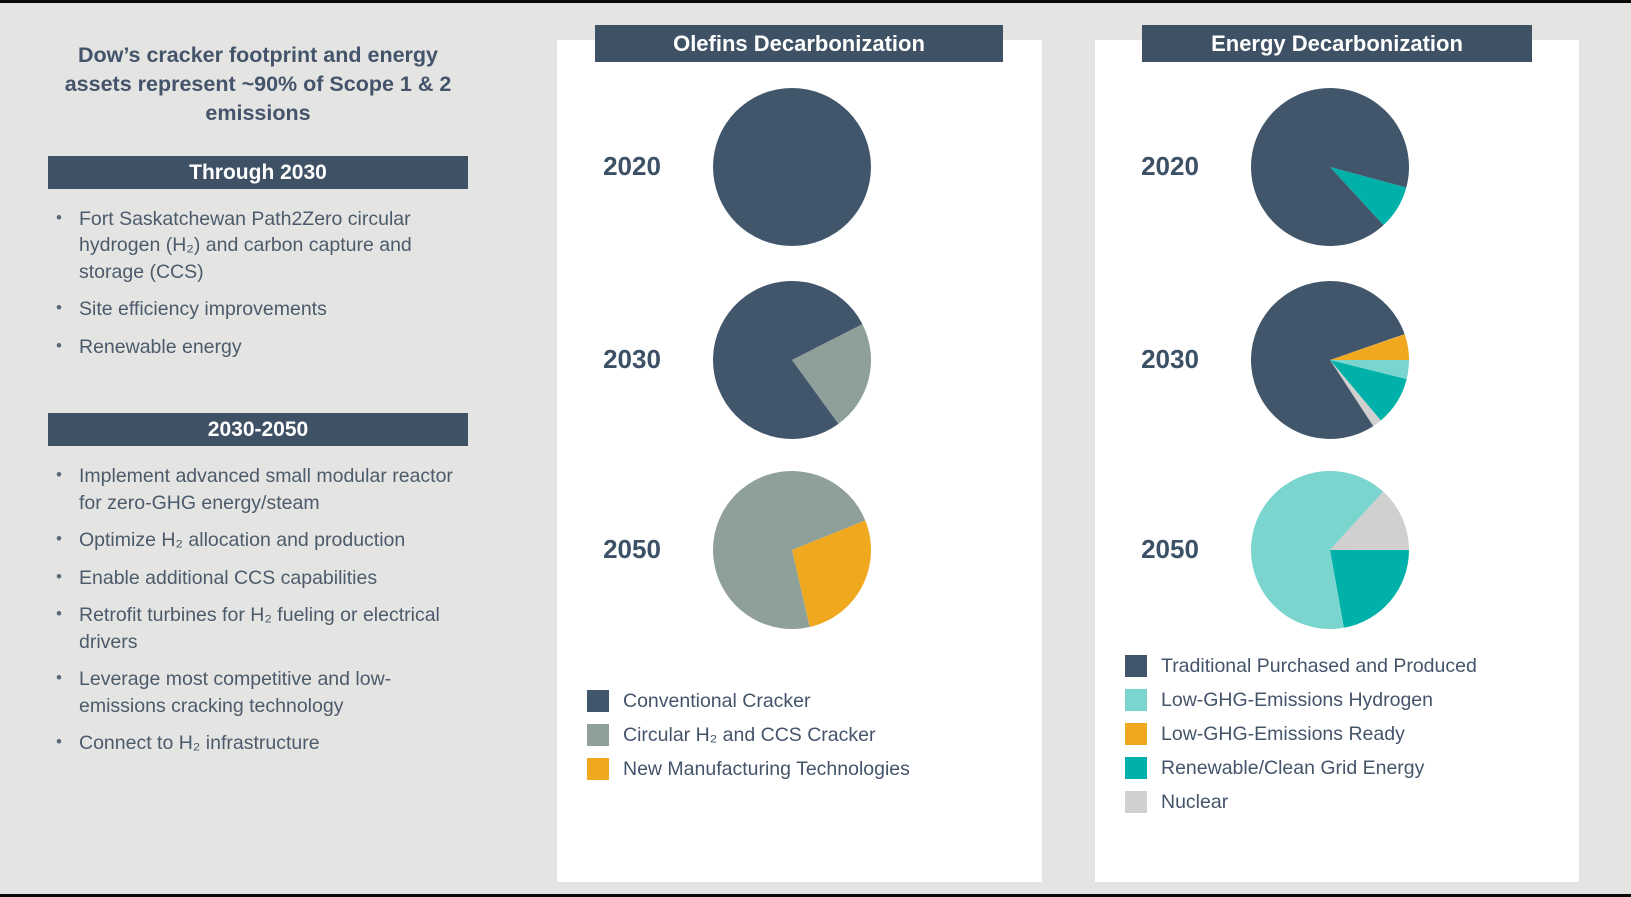 The image size is (1631, 897). I want to click on legend-item: Renewable/Clean Grid Energy, so click(1301, 768).